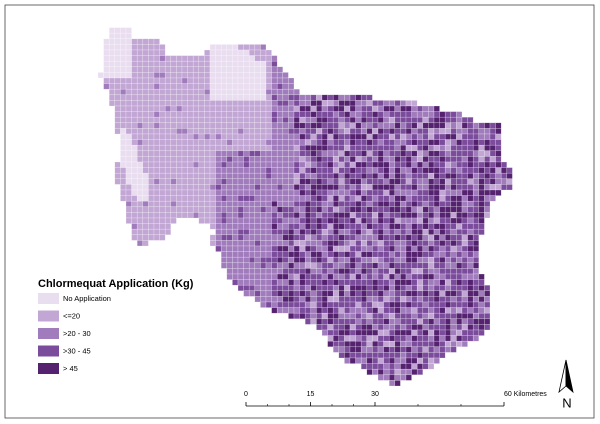  I want to click on north-arrow-left, so click(562, 376).